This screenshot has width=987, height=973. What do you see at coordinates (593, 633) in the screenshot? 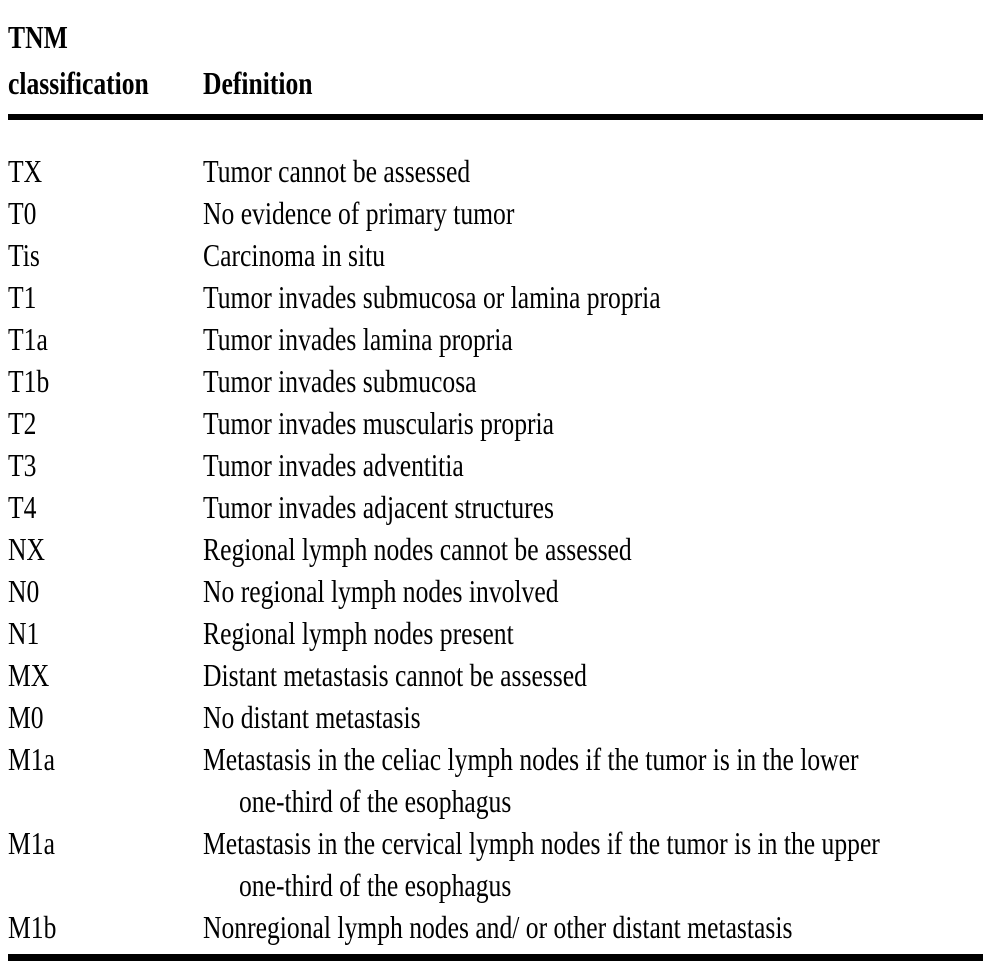
I see `definition-cell: Regional lymph nodes present` at bounding box center [593, 633].